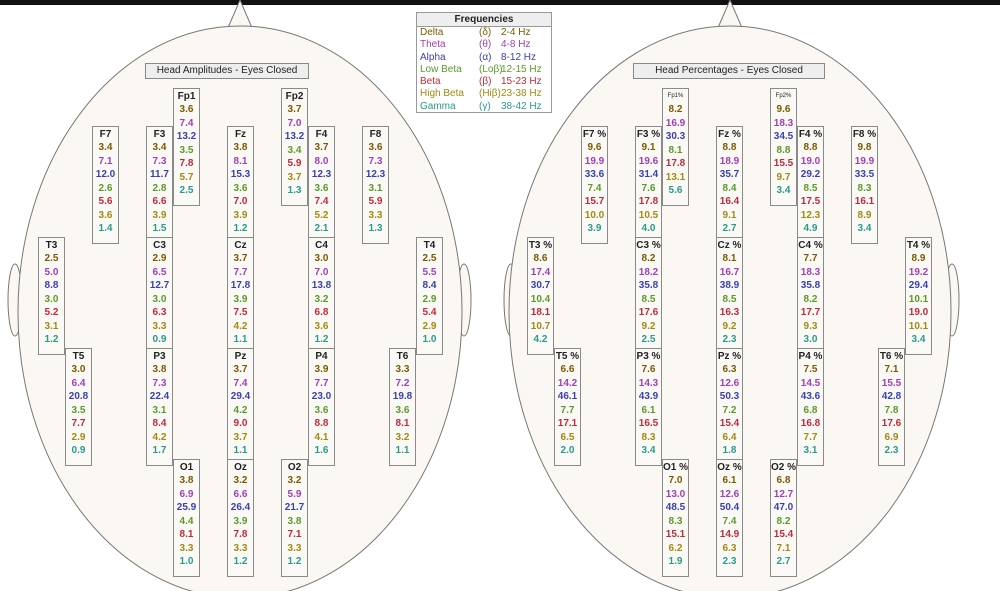  What do you see at coordinates (810, 215) in the screenshot?
I see `value-highbeta: 12.3` at bounding box center [810, 215].